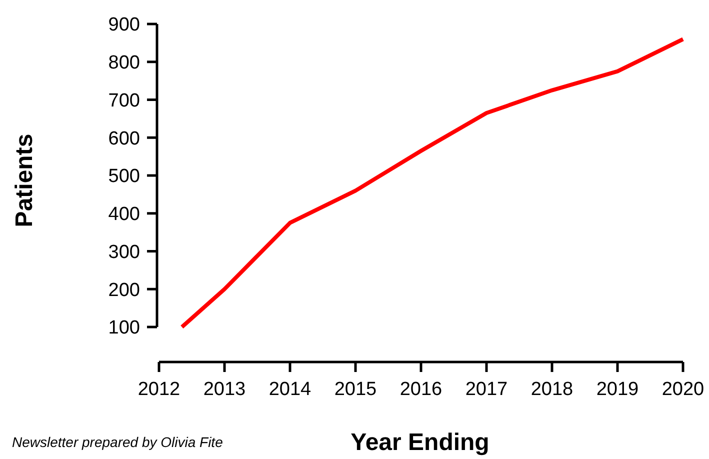  What do you see at coordinates (421, 389) in the screenshot?
I see `x-tick-label: 2016` at bounding box center [421, 389].